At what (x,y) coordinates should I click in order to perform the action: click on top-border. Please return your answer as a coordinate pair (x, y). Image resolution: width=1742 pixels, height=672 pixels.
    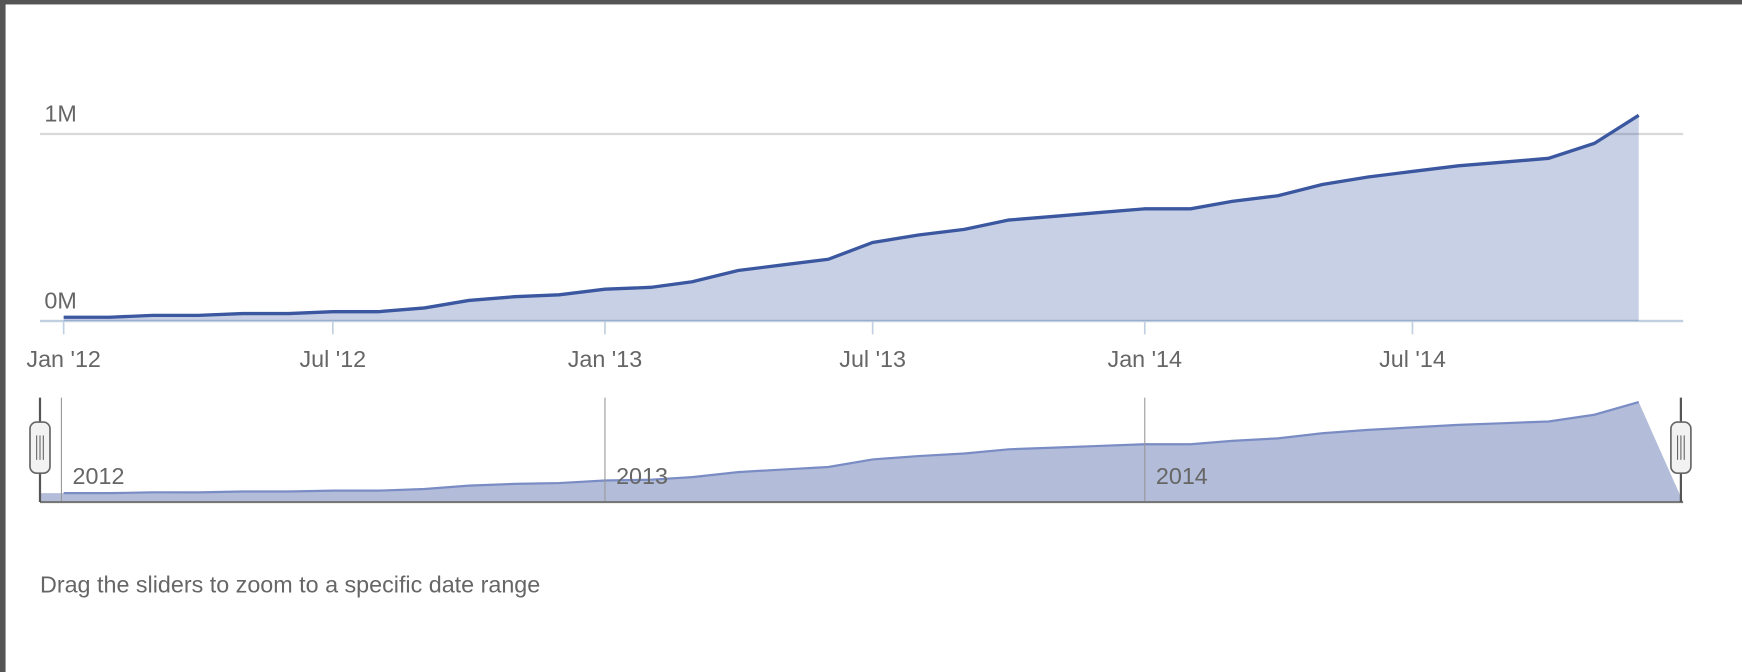
    Looking at the image, I should click on (871, 2).